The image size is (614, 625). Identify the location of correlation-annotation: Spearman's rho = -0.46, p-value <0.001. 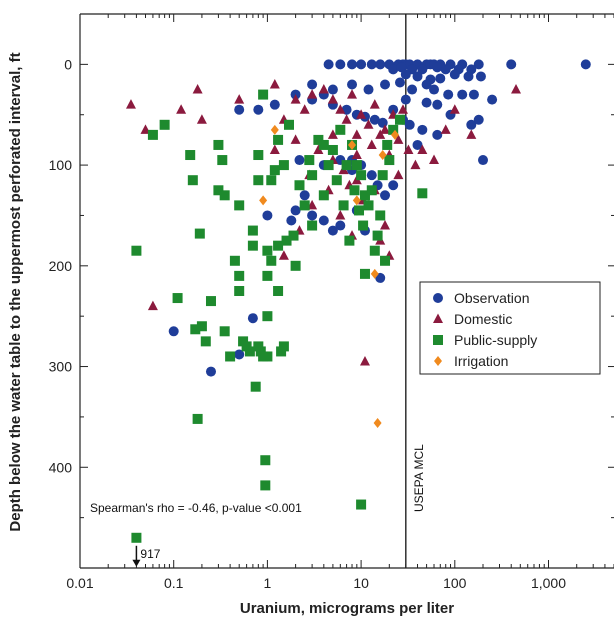
(196, 508).